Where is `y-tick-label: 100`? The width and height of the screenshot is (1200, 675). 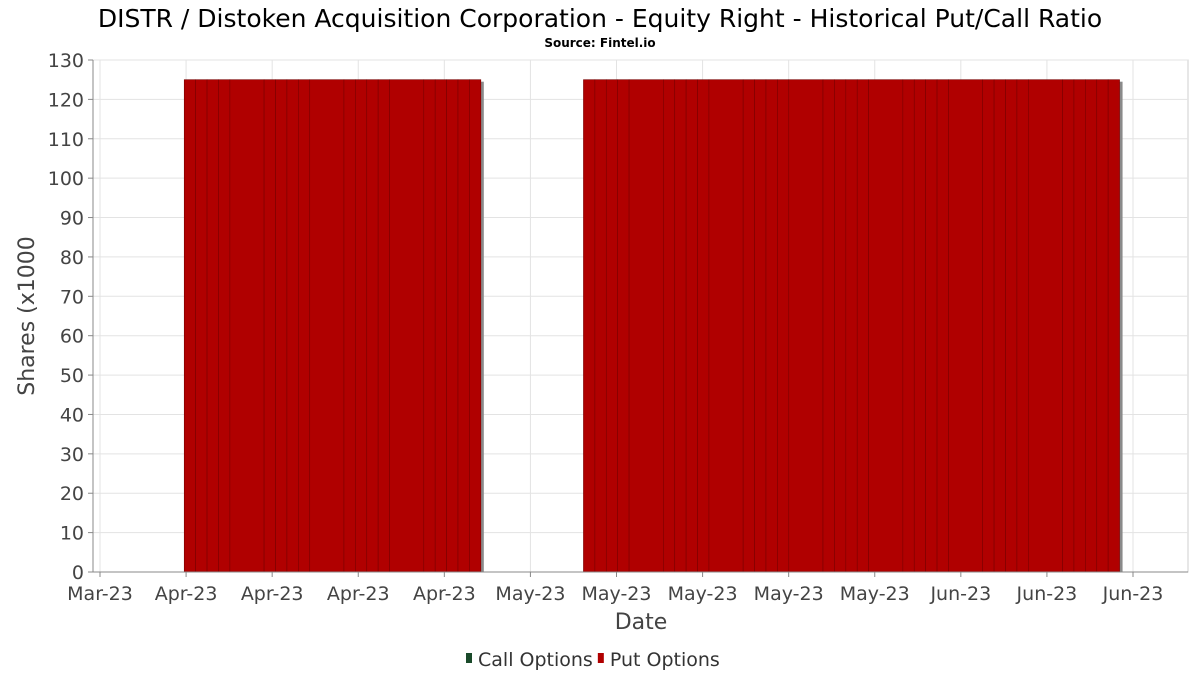
y-tick-label: 100 is located at coordinates (66, 179).